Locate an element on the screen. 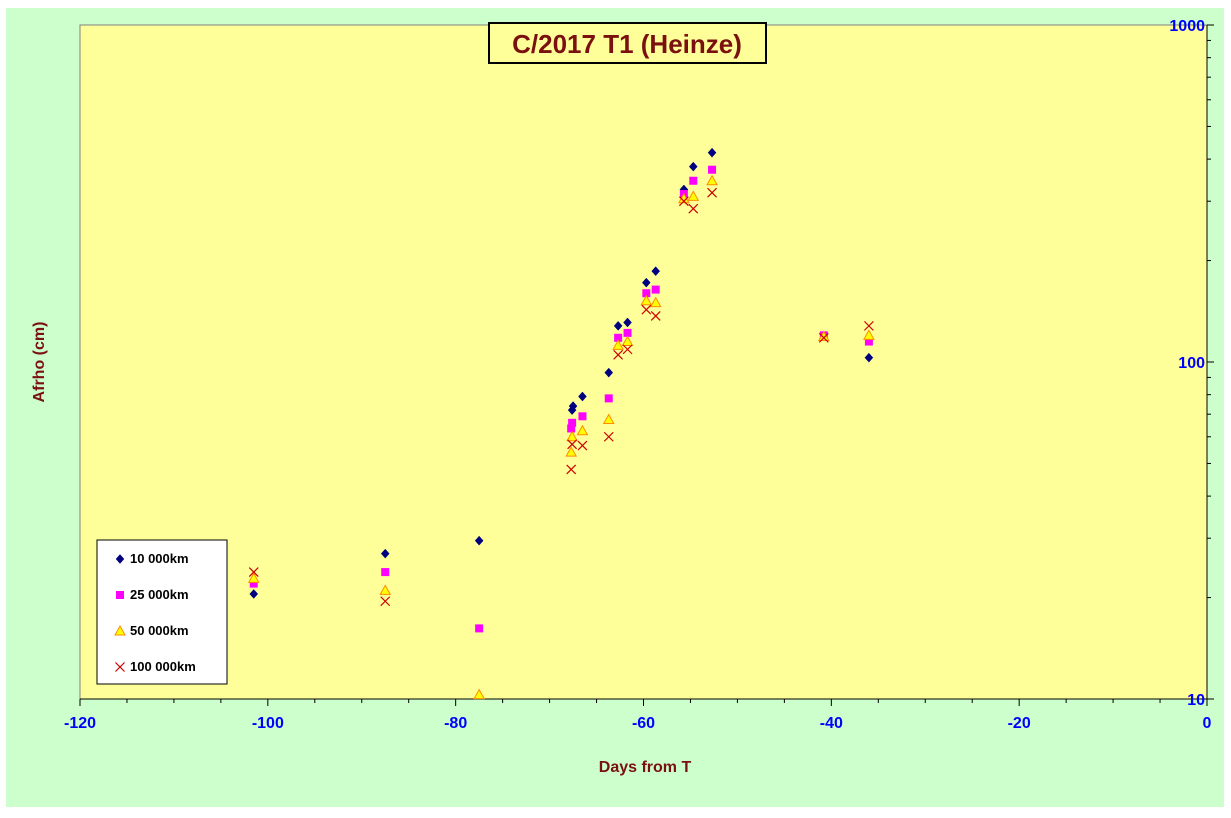 This screenshot has height=818, width=1231. y-tick-label: 1000 is located at coordinates (1187, 26).